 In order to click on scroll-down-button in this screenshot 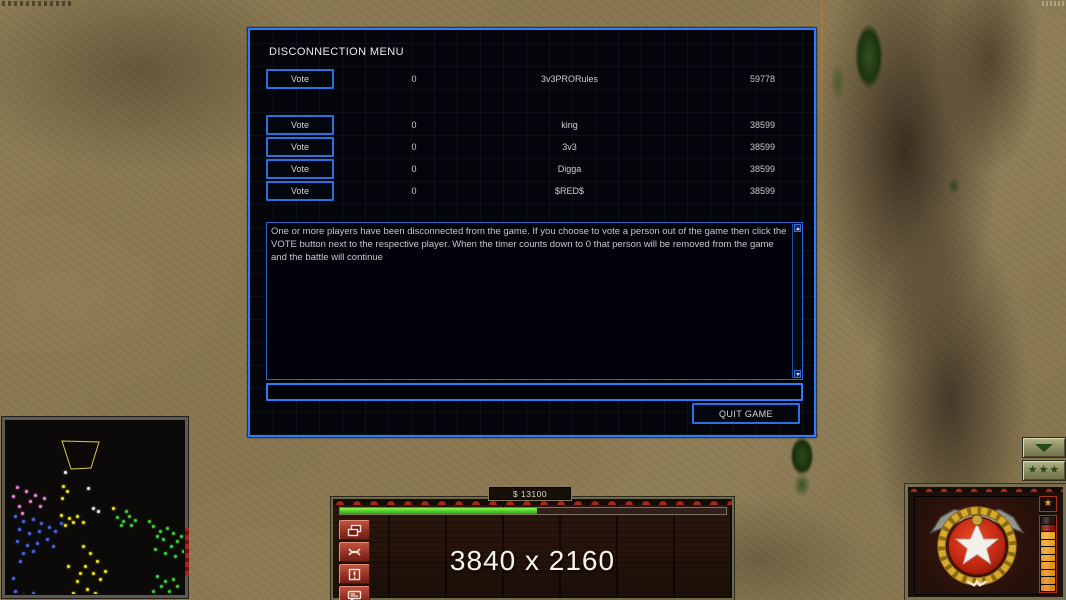, I will do `click(797, 374)`.